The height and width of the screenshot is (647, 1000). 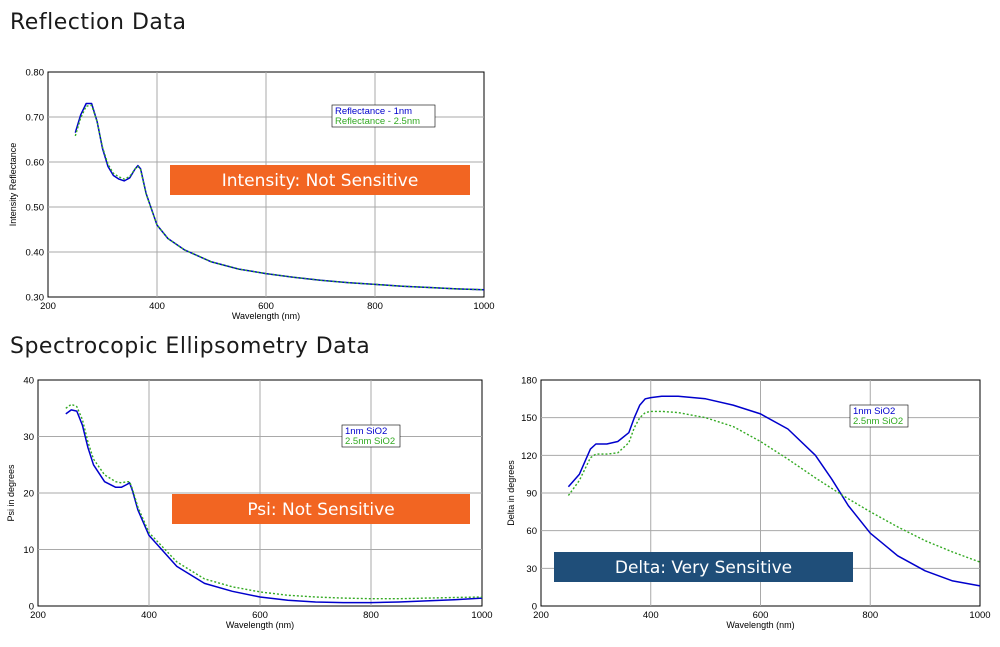 I want to click on banner-text: Intensity: Not Sensitive, so click(x=320, y=181).